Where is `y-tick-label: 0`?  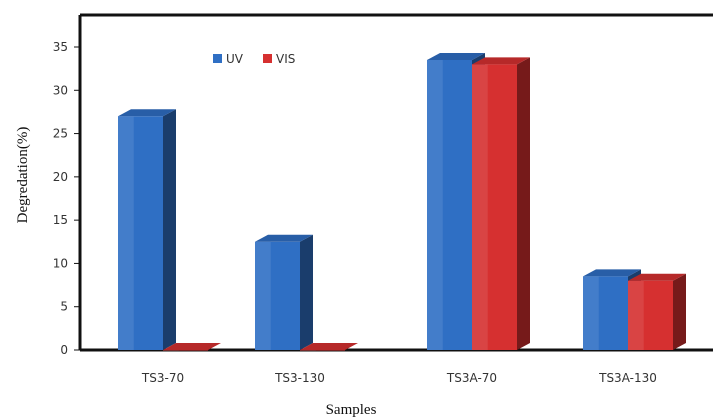 y-tick-label: 0 is located at coordinates (64, 350).